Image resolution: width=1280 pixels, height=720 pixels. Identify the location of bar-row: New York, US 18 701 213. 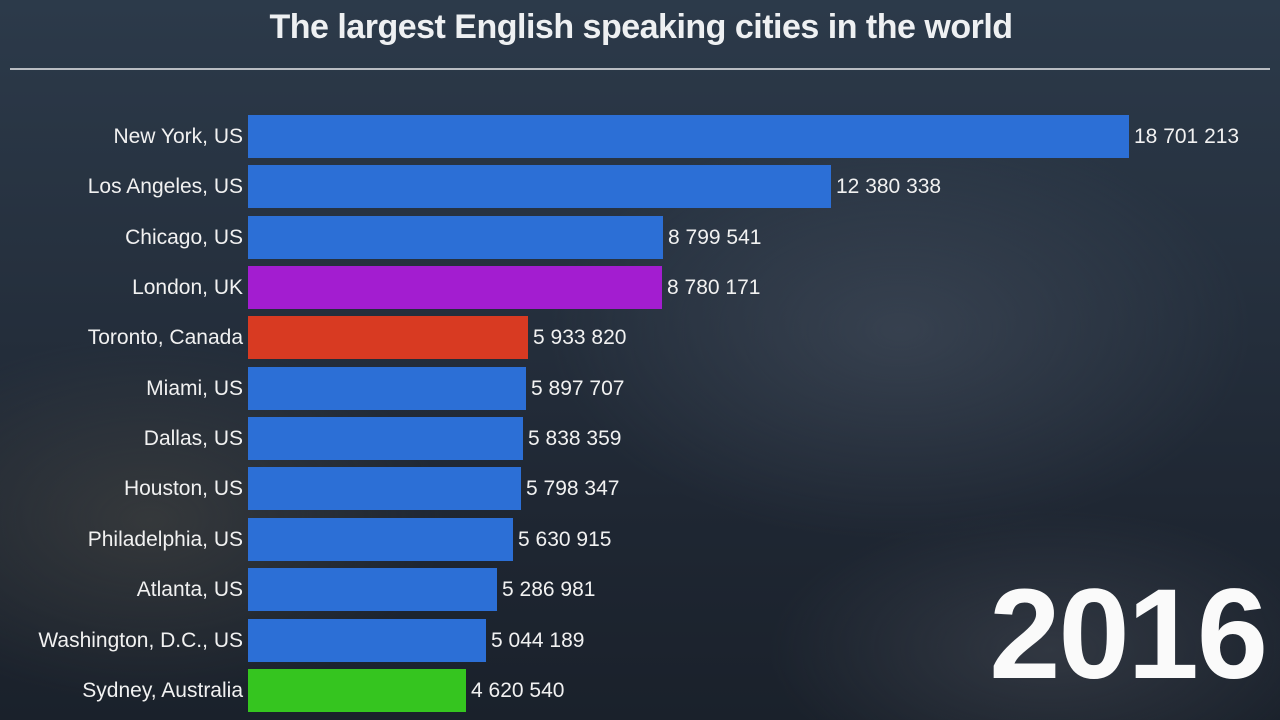
(640, 137).